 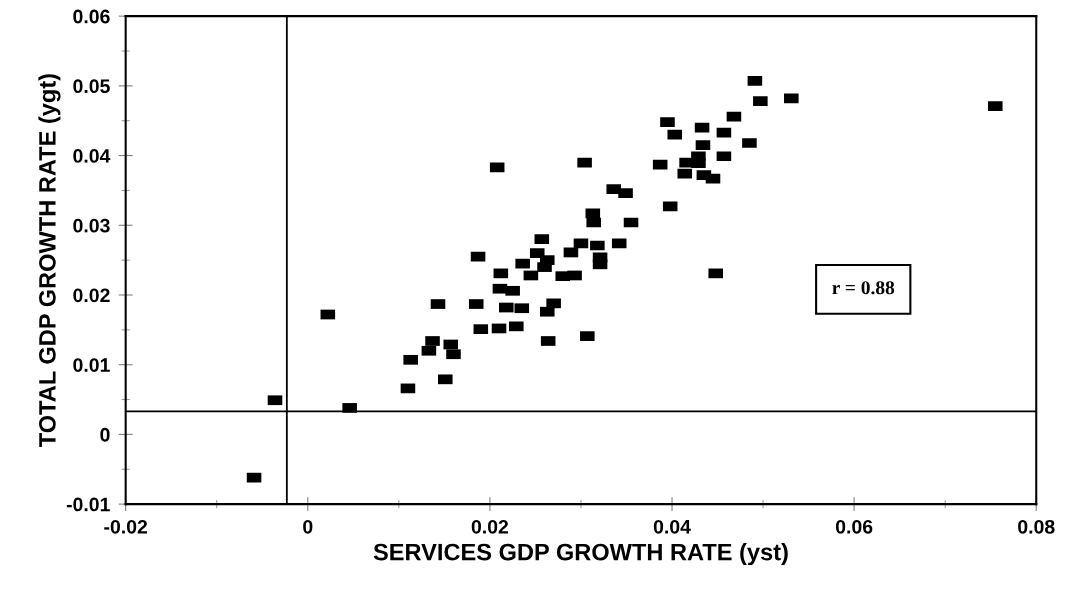 I want to click on x-tick-label: 0.02, so click(x=490, y=526).